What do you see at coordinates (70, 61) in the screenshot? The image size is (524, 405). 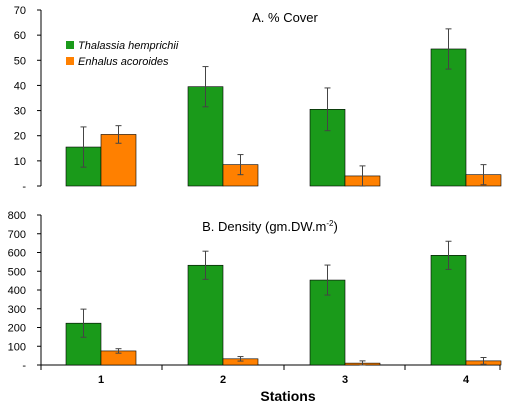 I see `legend-swatch-enhalus` at bounding box center [70, 61].